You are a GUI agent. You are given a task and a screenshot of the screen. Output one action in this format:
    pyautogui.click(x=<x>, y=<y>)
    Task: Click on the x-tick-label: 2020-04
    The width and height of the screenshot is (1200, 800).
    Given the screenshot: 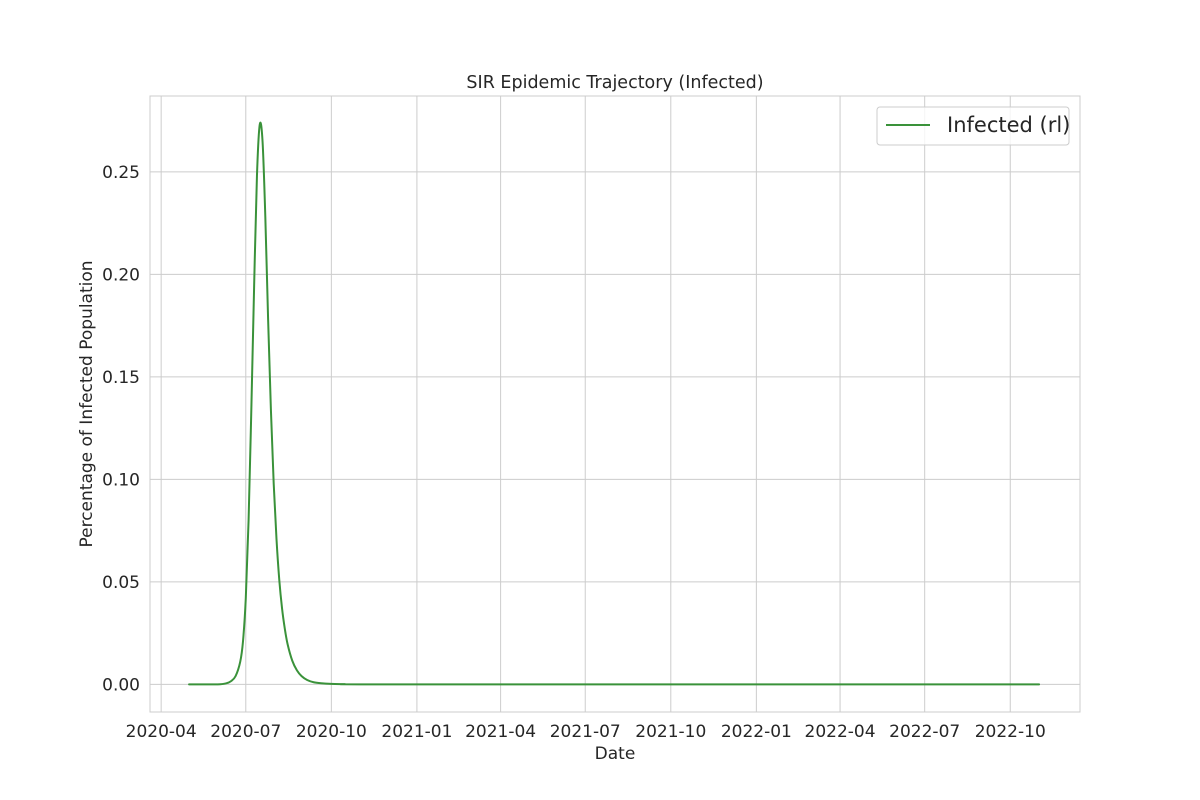 What is the action you would take?
    pyautogui.click(x=161, y=732)
    